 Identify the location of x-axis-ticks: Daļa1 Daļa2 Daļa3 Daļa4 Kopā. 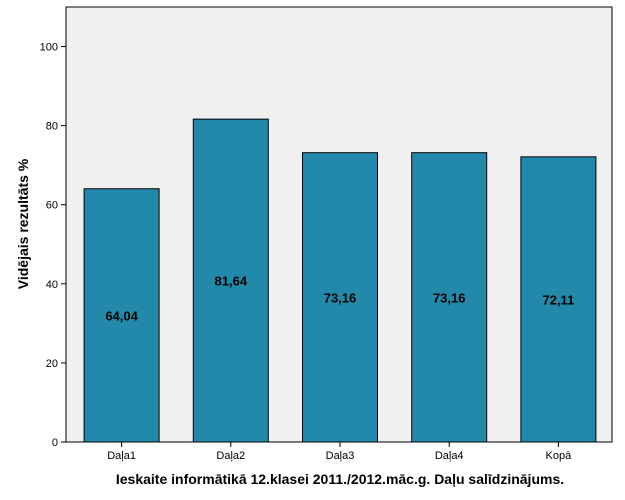
(339, 452).